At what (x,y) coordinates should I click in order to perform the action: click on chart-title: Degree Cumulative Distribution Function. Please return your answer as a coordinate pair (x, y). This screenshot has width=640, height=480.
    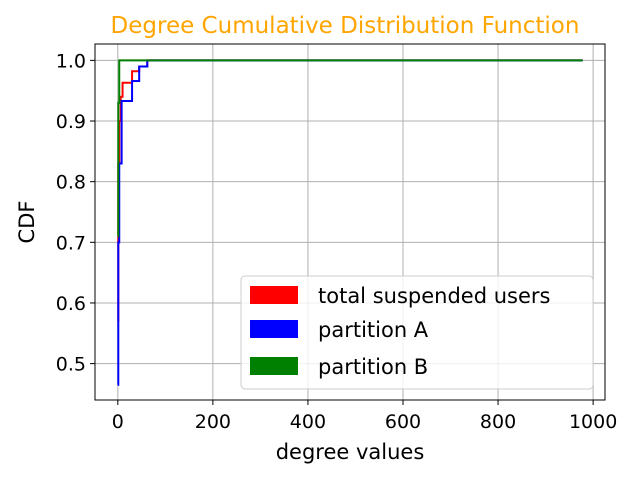
    Looking at the image, I should click on (345, 26).